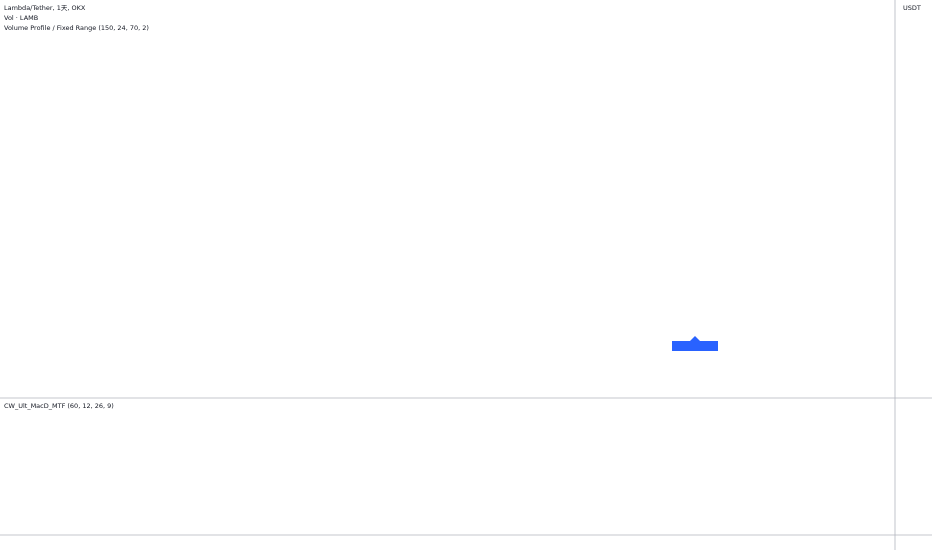 The image size is (932, 550). I want to click on annotation-box, so click(695, 346).